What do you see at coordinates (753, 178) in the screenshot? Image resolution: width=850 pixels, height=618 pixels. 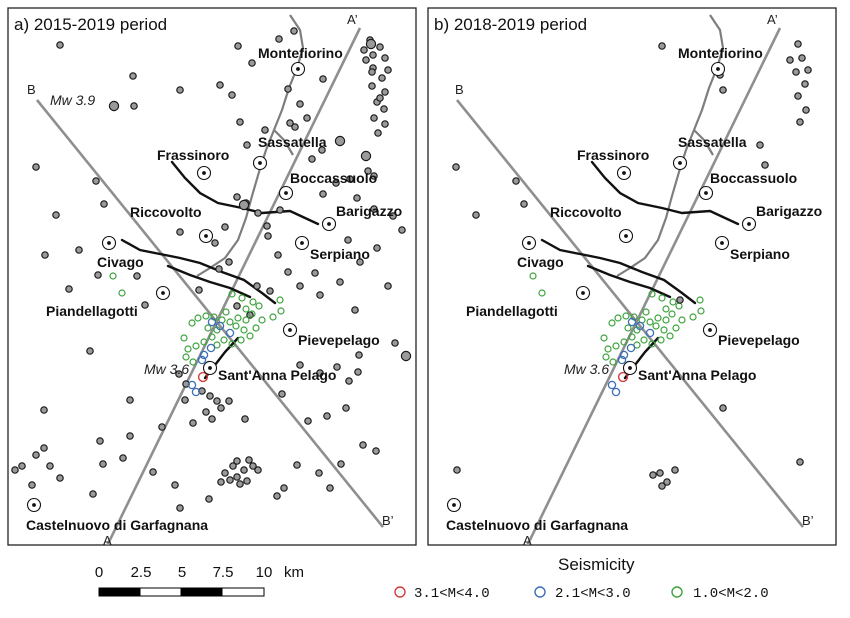 I see `town-label: Boccassuolo` at bounding box center [753, 178].